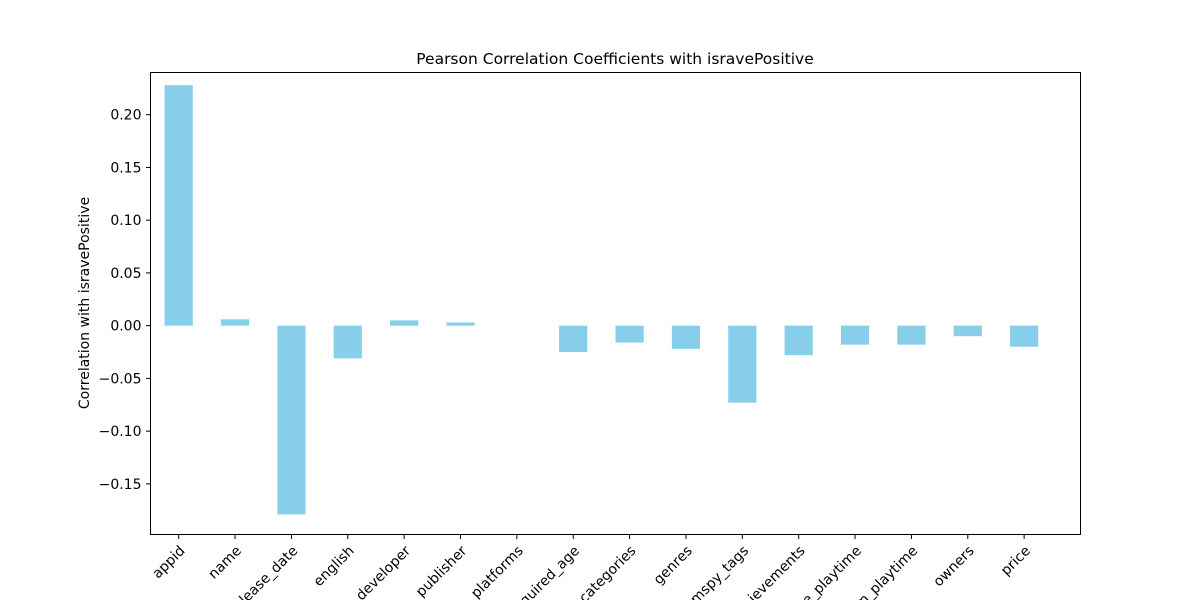  I want to click on x-tick-label: lease_date, so click(268, 571).